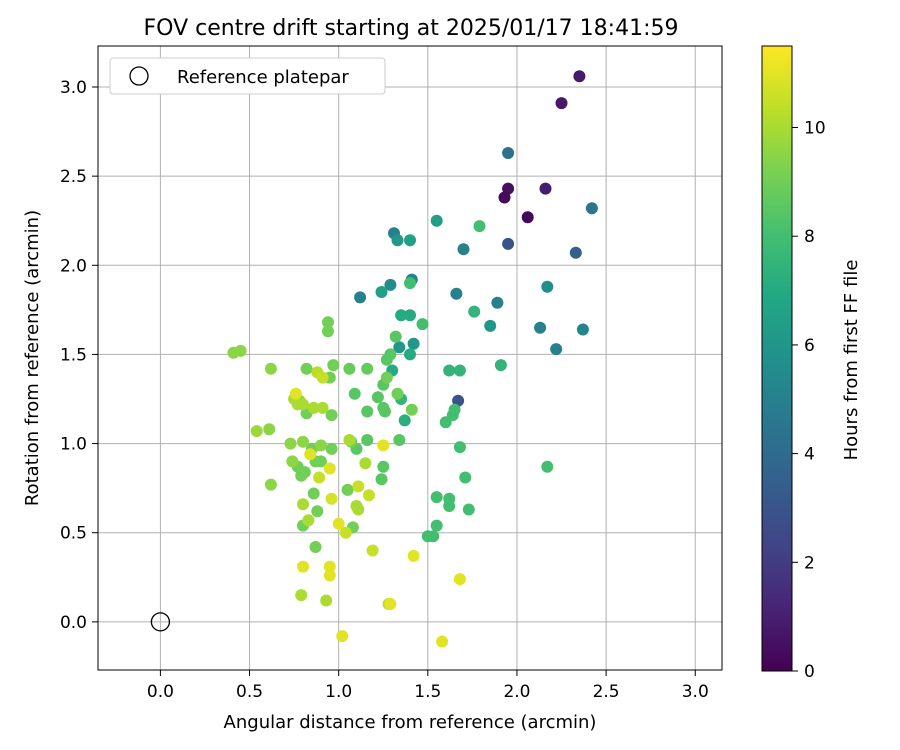 This screenshot has height=750, width=900. What do you see at coordinates (247, 76) in the screenshot?
I see `legend-box` at bounding box center [247, 76].